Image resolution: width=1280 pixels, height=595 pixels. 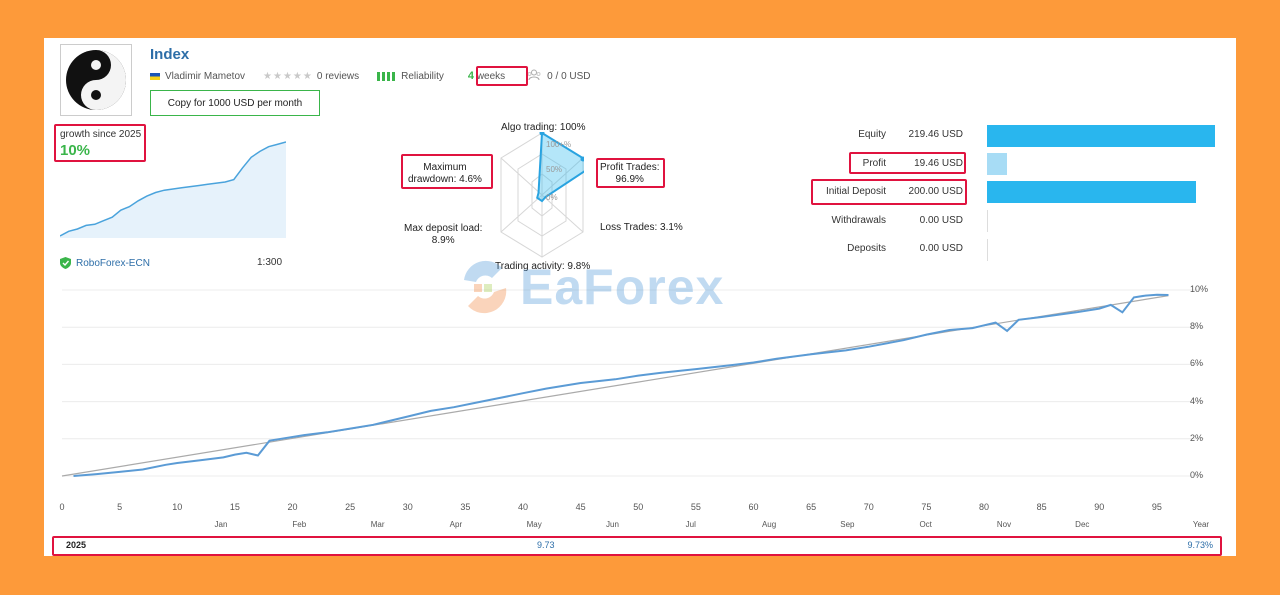 I want to click on reviews-count: 0 reviews, so click(x=338, y=76).